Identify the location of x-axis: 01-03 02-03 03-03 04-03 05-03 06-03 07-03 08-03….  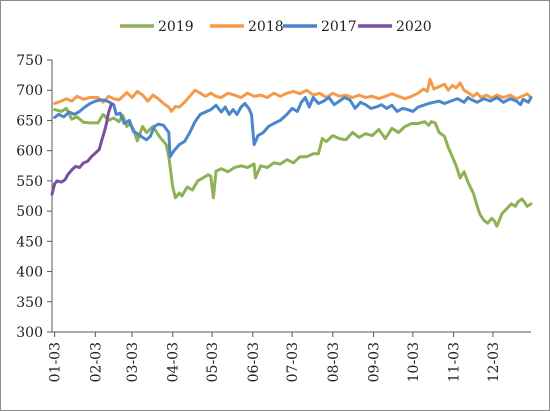
(289, 356).